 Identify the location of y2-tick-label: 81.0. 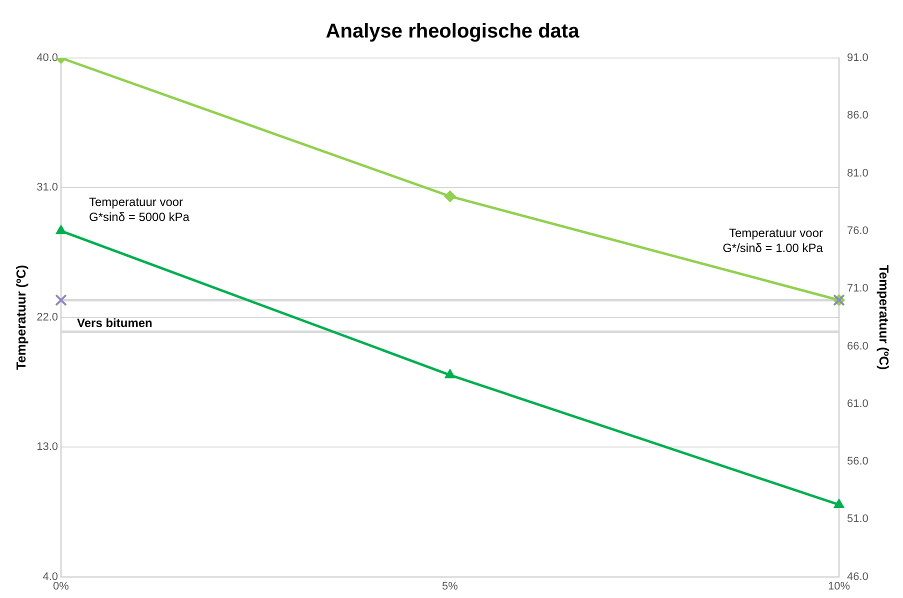
(857, 173).